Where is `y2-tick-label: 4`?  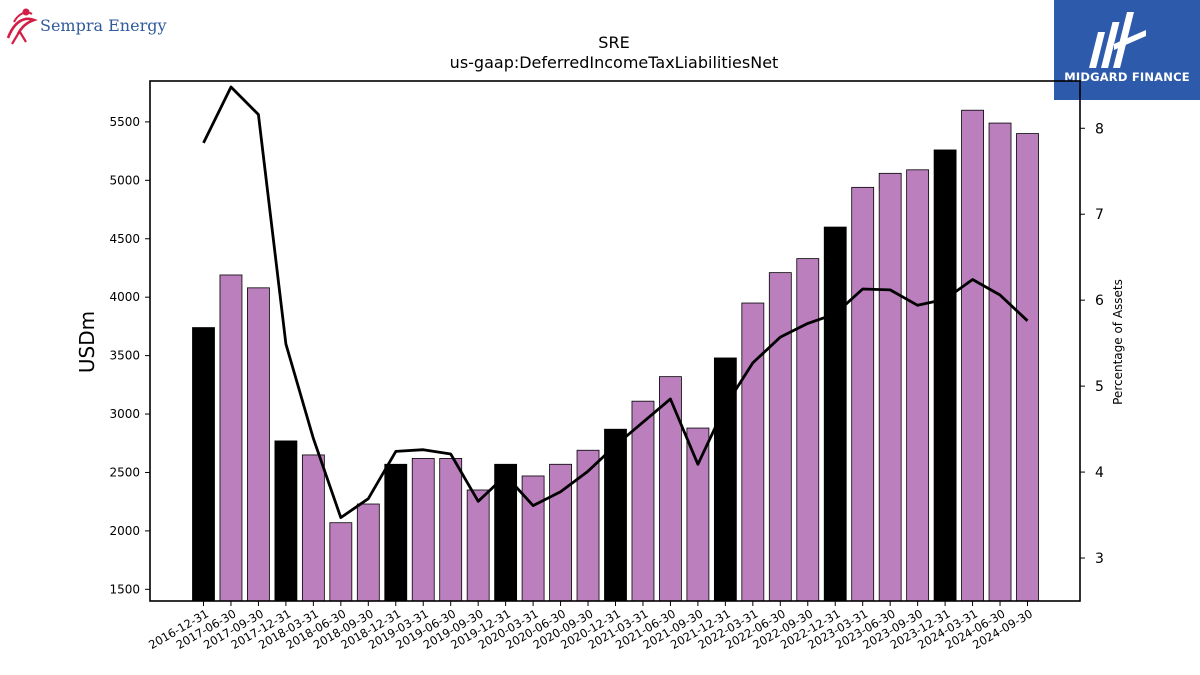 y2-tick-label: 4 is located at coordinates (1099, 473).